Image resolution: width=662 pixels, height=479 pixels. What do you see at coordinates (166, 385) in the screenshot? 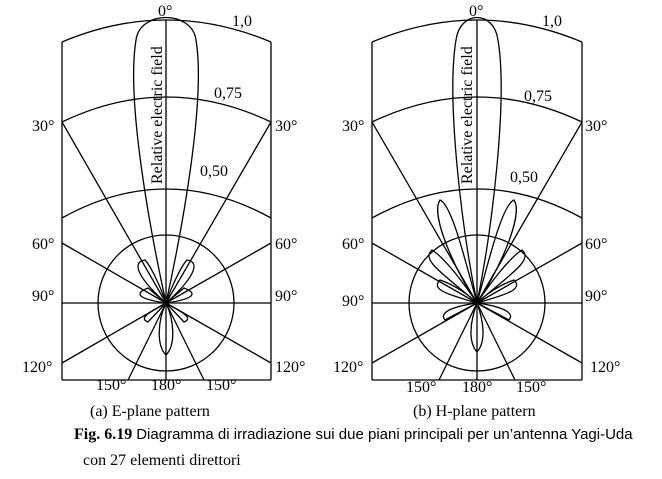
I see `label-a-bottom180: 180°` at bounding box center [166, 385].